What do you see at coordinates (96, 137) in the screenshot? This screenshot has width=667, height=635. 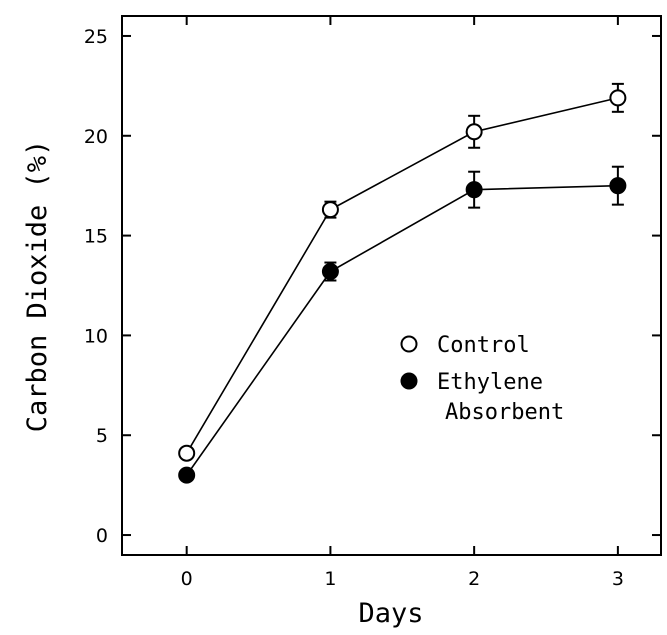 I see `y-tick-label: 20` at bounding box center [96, 137].